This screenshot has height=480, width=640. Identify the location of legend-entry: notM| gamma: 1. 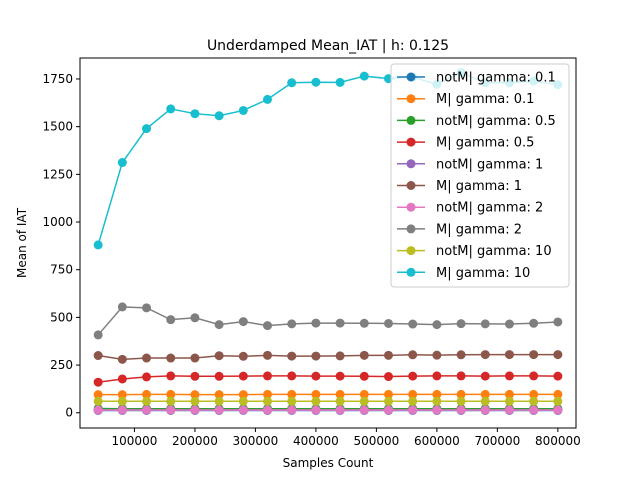
(470, 164).